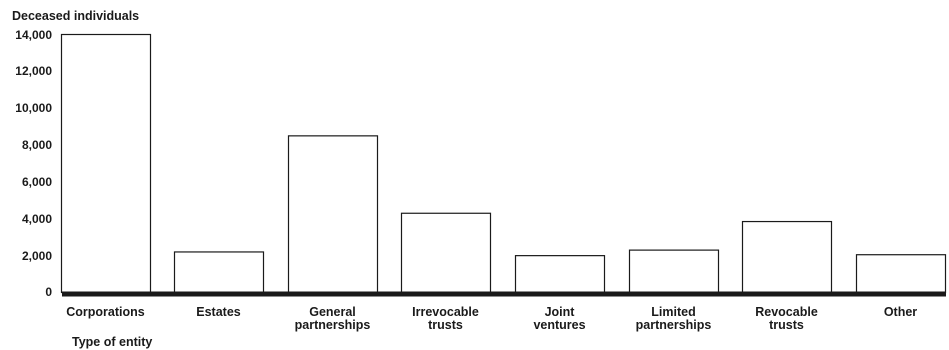 The image size is (949, 350). I want to click on y-tick-label: 6,000, so click(37, 182).